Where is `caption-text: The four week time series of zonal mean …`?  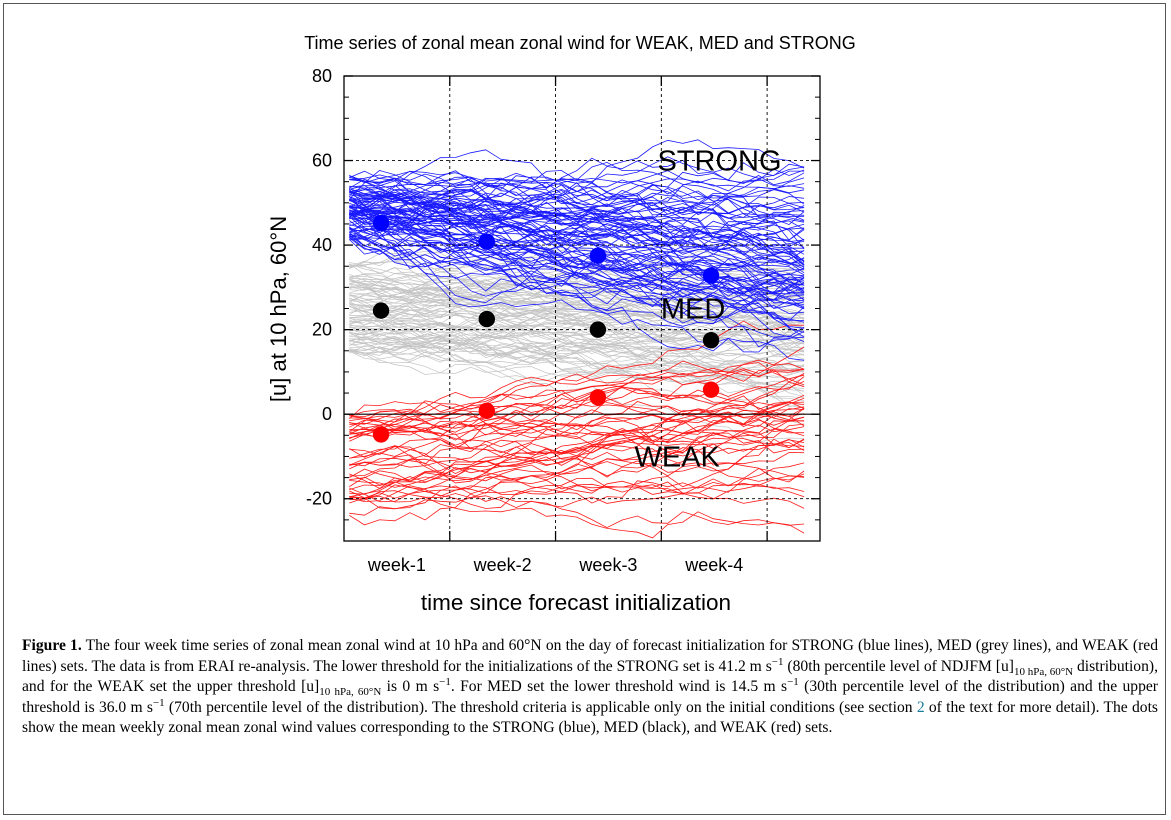 caption-text: The four week time series of zonal mean … is located at coordinates (590, 686).